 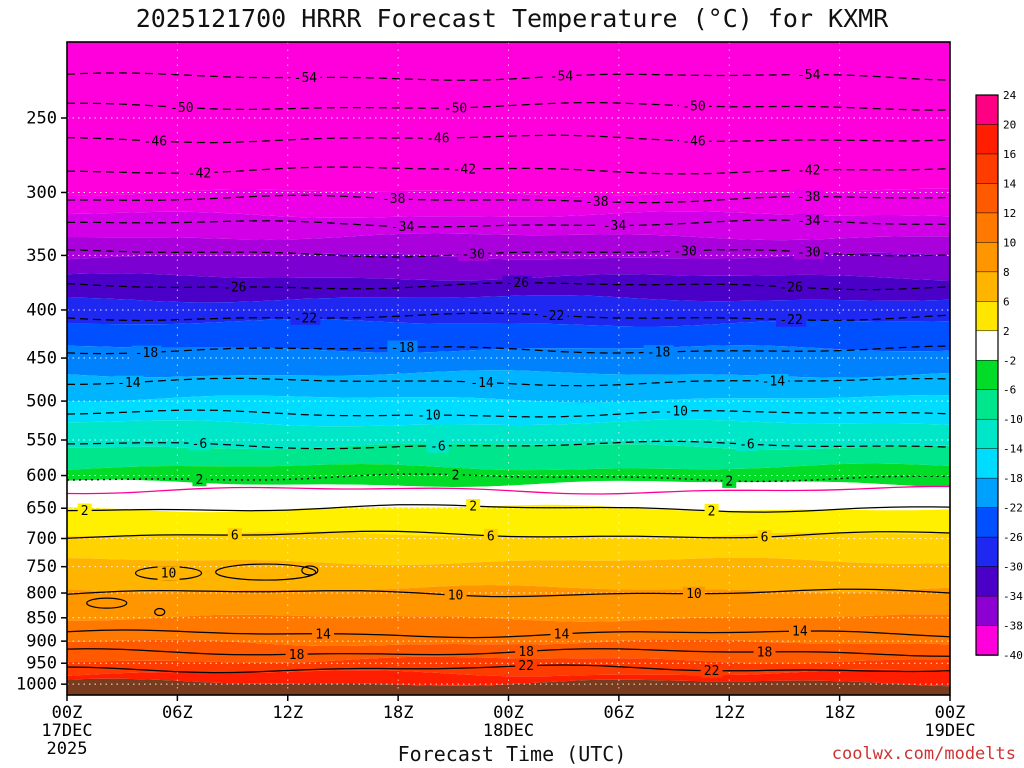 What do you see at coordinates (1009, 213) in the screenshot?
I see `svg-text: 12` at bounding box center [1009, 213].